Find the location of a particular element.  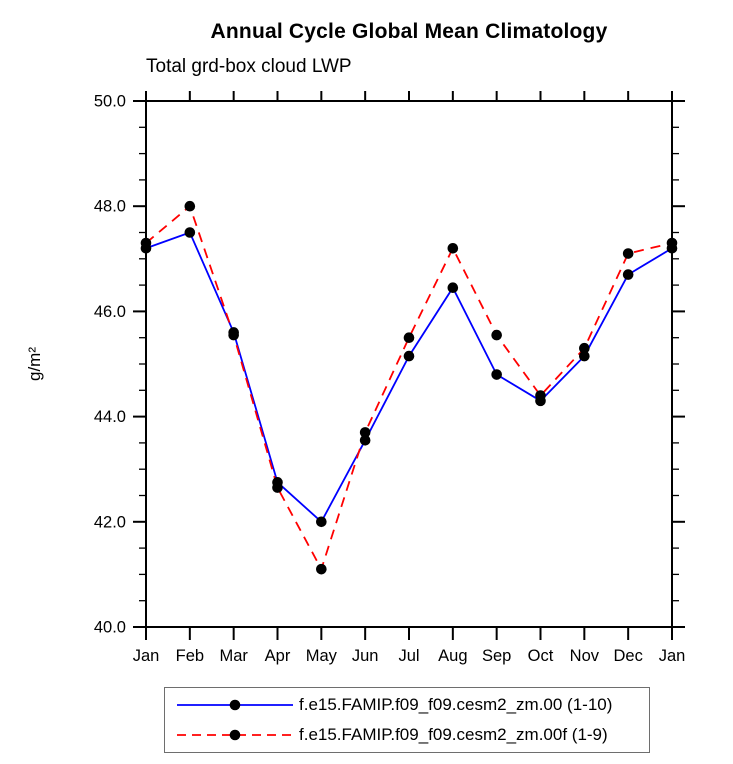

legend-line-sample-solid is located at coordinates (235, 705).